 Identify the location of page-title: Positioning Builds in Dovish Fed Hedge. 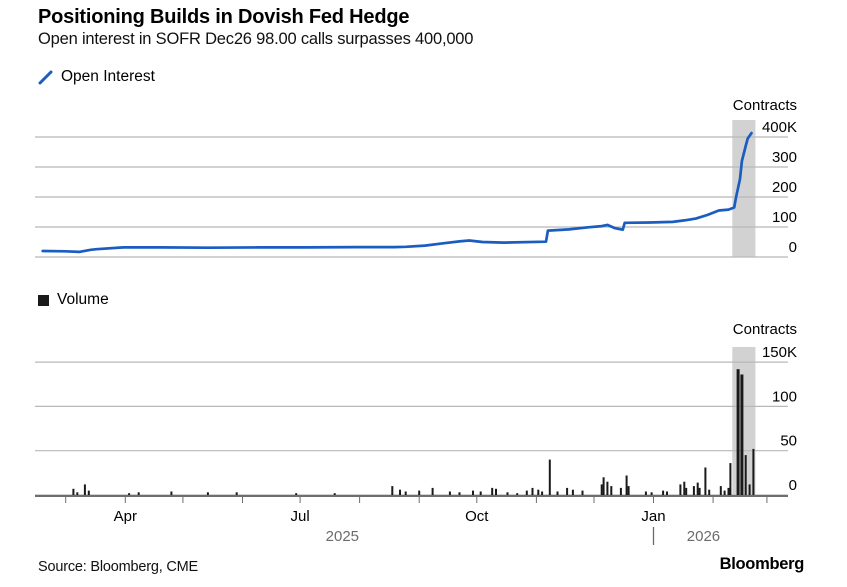
(224, 17).